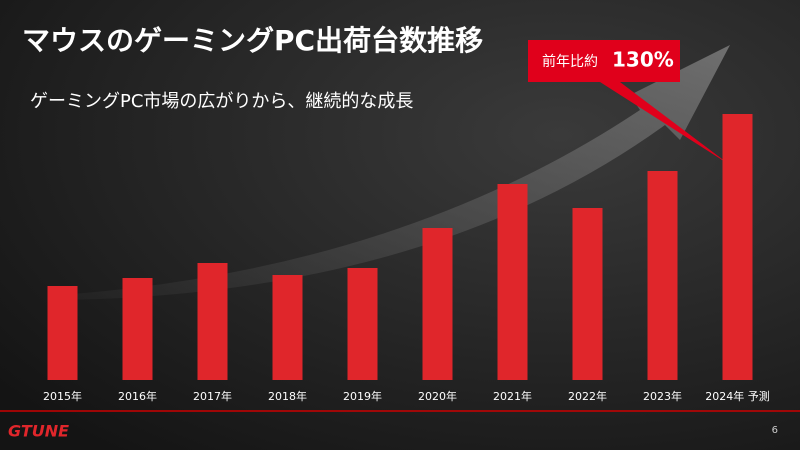 Image resolution: width=800 pixels, height=450 pixels. Describe the element at coordinates (629, 102) in the screenshot. I see `callout` at that location.